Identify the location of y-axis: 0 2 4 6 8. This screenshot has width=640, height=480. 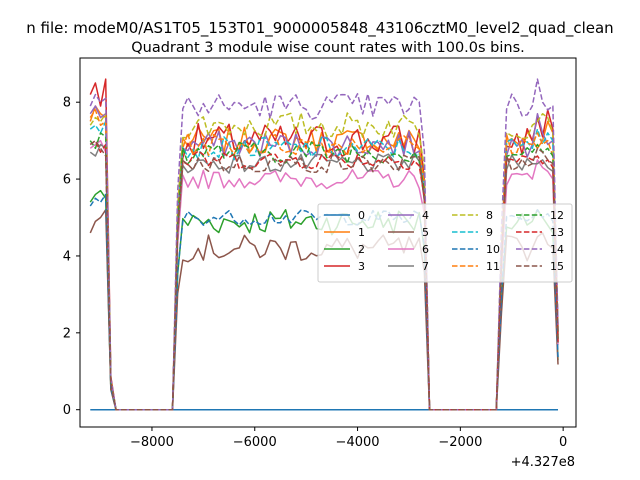
(71, 257).